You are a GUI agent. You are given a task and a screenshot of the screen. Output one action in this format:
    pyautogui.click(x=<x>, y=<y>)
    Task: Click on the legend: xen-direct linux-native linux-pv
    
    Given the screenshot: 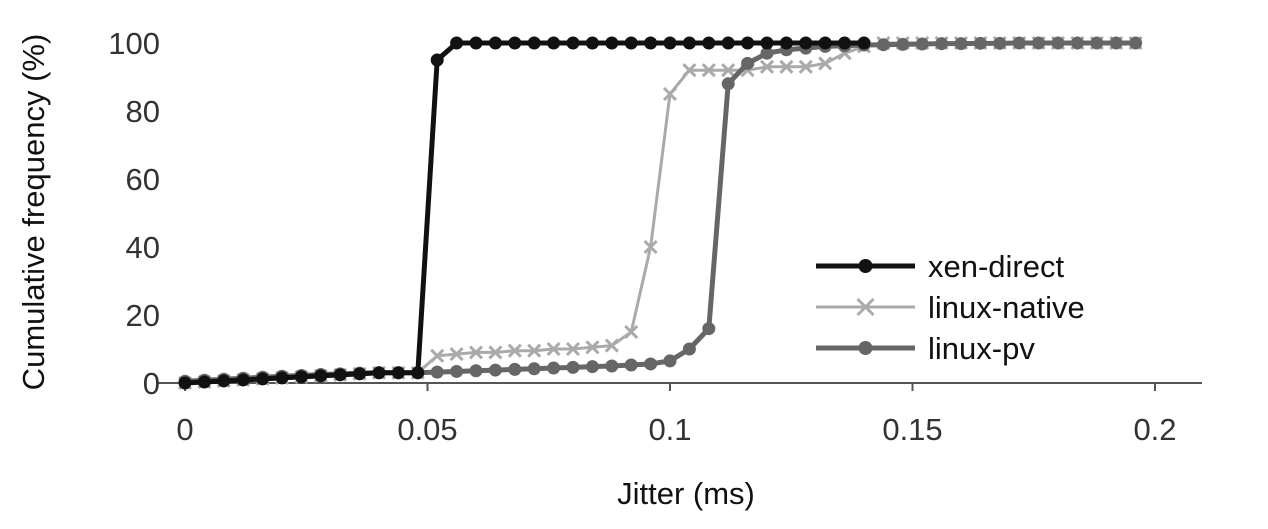 What is the action you would take?
    pyautogui.click(x=950, y=307)
    